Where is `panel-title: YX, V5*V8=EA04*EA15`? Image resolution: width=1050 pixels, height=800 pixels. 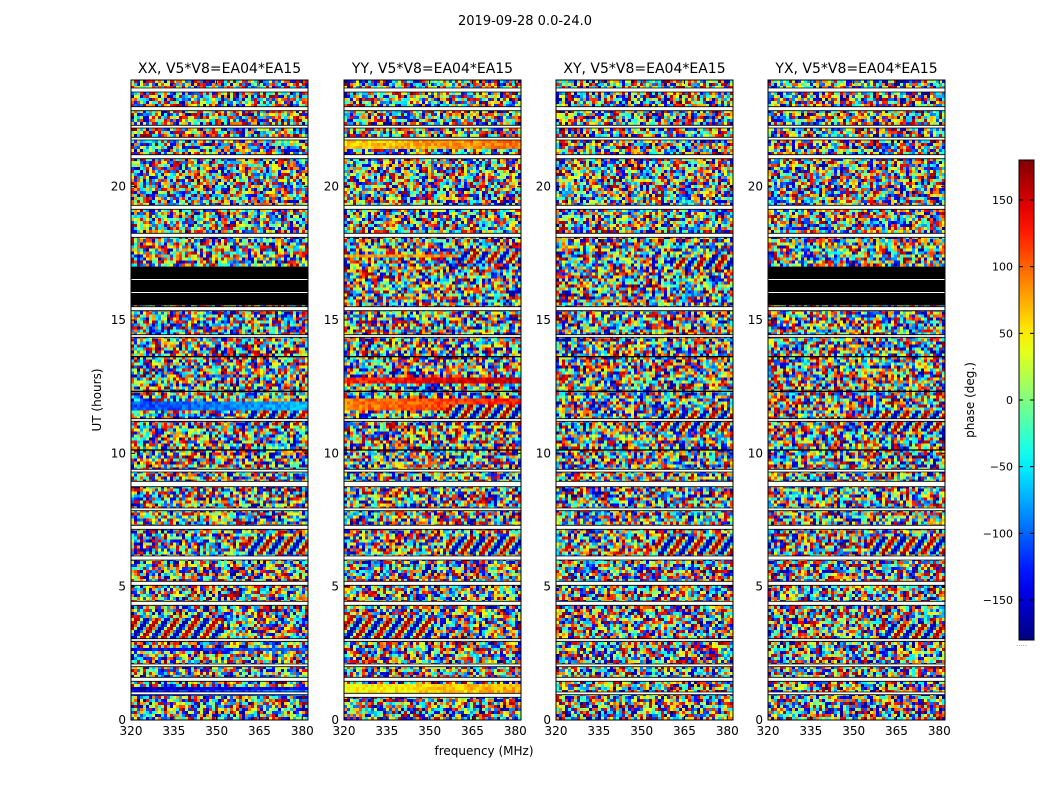
panel-title: YX, V5*V8=EA04*EA15 is located at coordinates (855, 69).